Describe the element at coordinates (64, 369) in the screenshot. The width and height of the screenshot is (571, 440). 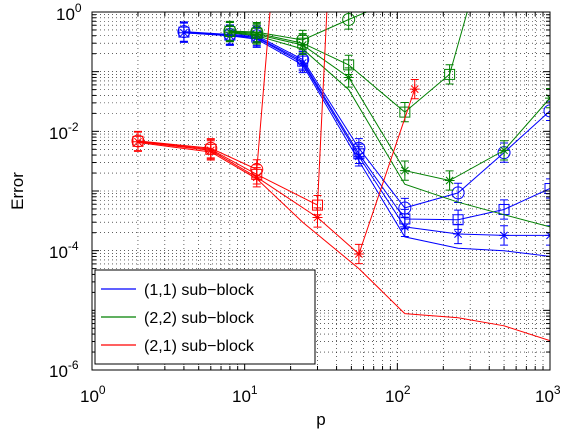
I see `y-tick-label: 10⁻⁶` at that location.